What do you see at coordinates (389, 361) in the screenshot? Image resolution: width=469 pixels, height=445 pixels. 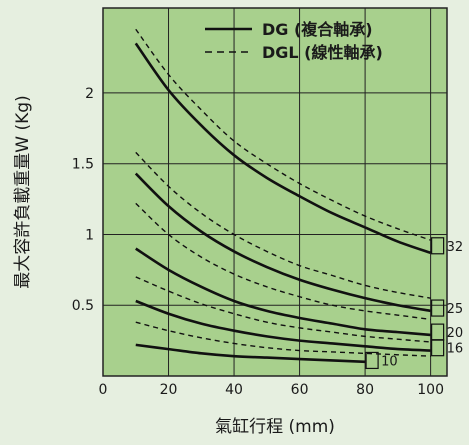 I see `curve-label: 10` at bounding box center [389, 361].